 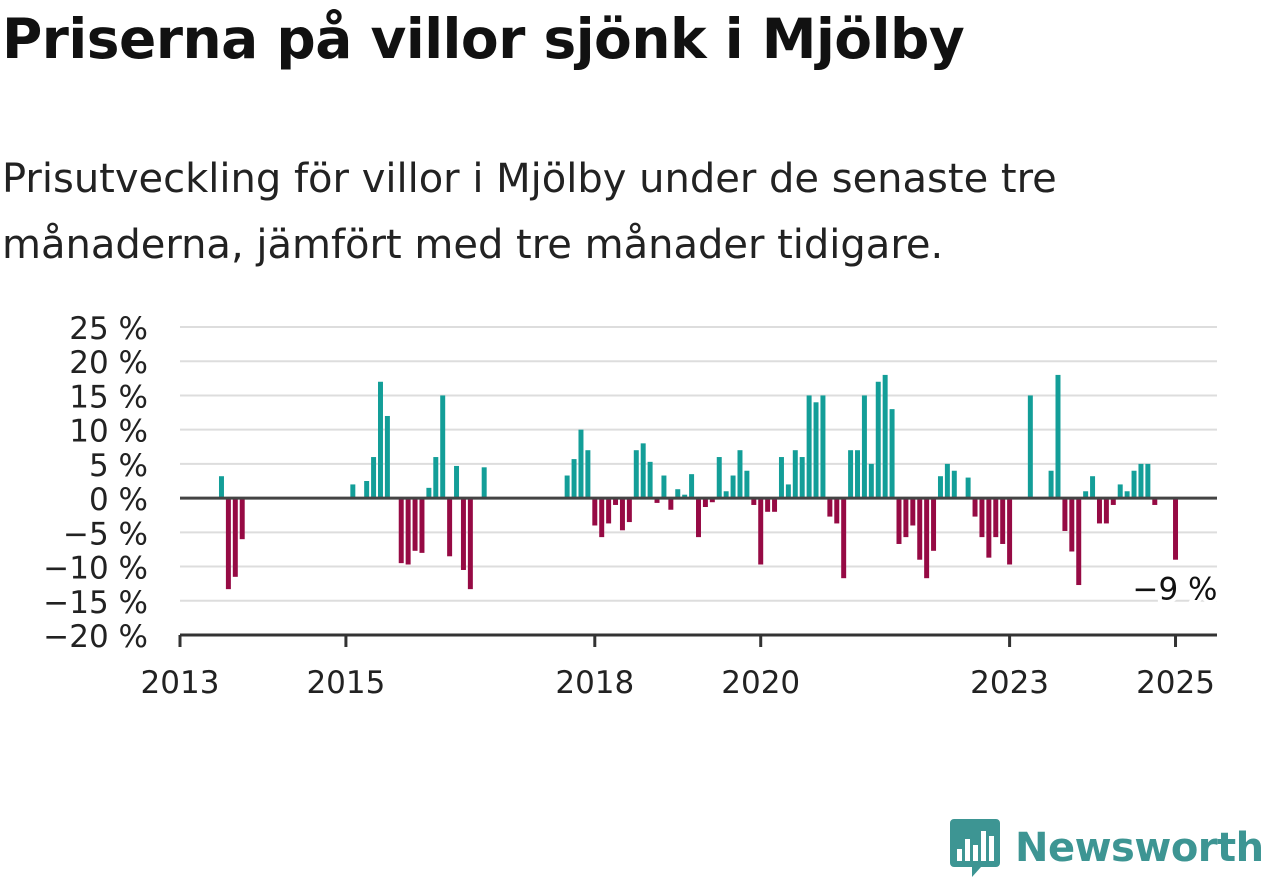 I want to click on y-tick-label: 20 %, so click(x=108, y=363).